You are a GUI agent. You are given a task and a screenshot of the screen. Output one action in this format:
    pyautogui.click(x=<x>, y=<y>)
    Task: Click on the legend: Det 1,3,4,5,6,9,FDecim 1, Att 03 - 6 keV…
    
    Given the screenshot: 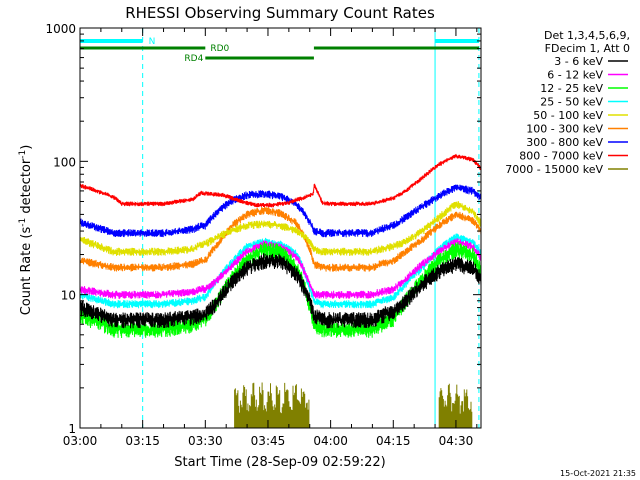 What is the action you would take?
    pyautogui.click(x=567, y=102)
    